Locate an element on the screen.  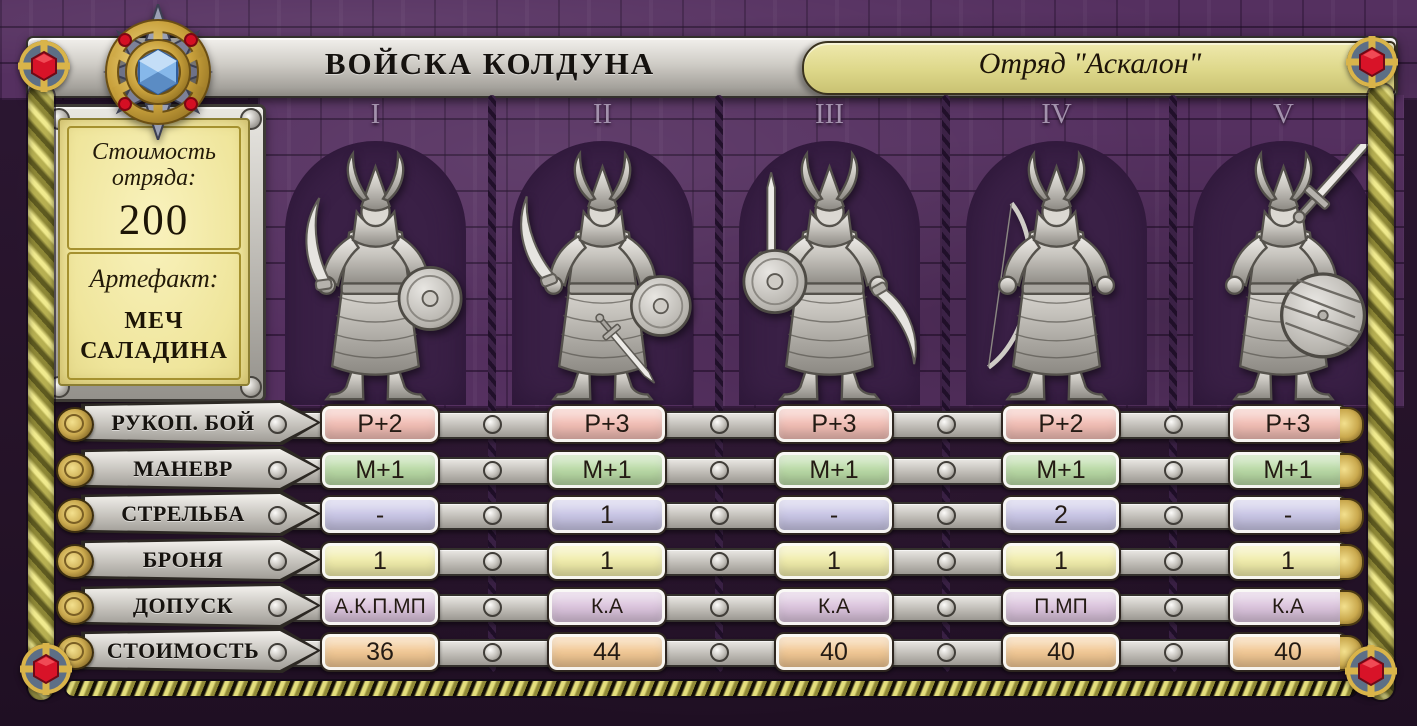
header-parchment-banner is located at coordinates (1099, 68).